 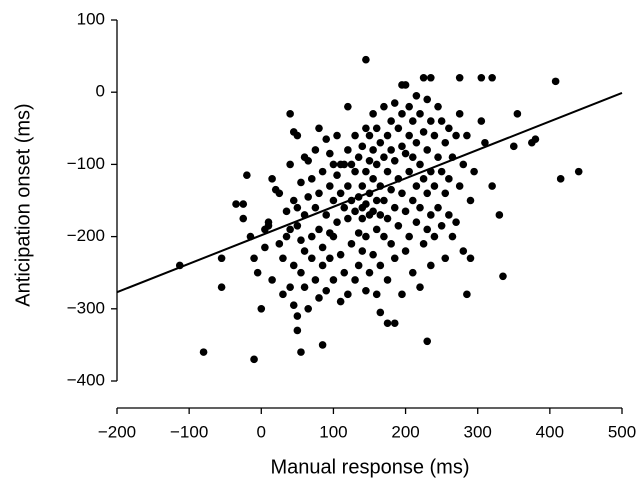 I want to click on y-tick-label: 100, so click(x=91, y=18).